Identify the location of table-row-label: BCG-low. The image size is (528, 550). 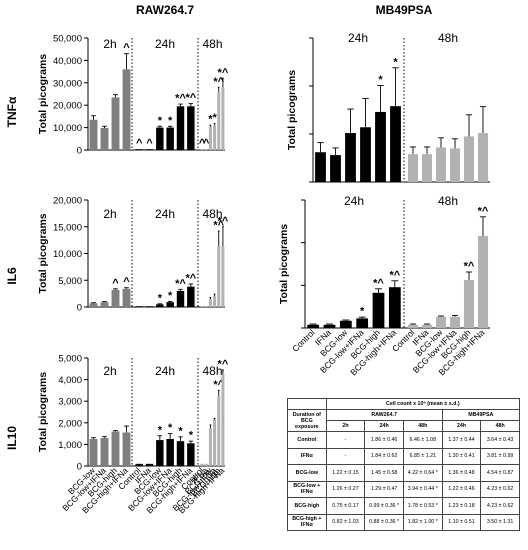
(307, 473).